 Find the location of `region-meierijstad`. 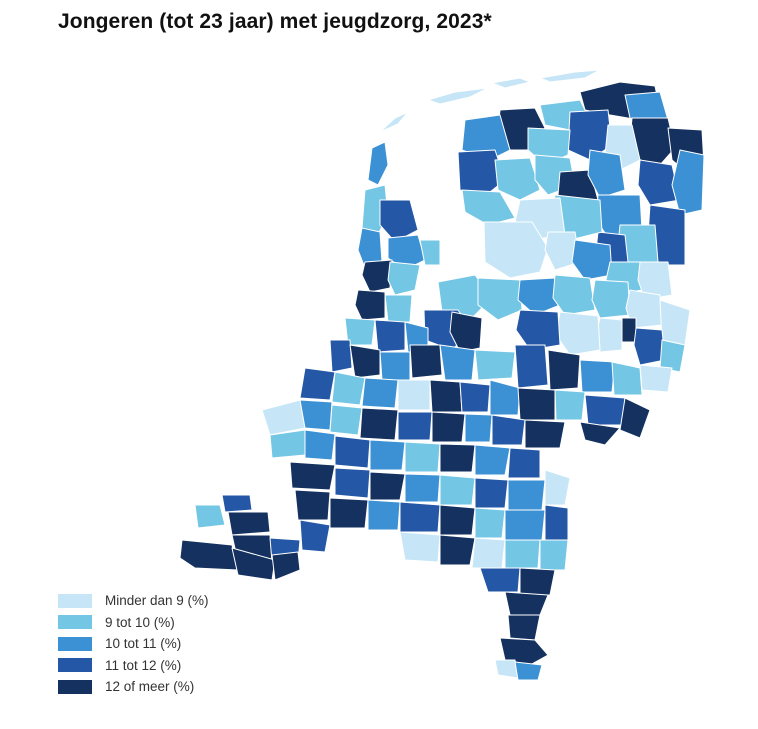

region-meierijstad is located at coordinates (525, 525).